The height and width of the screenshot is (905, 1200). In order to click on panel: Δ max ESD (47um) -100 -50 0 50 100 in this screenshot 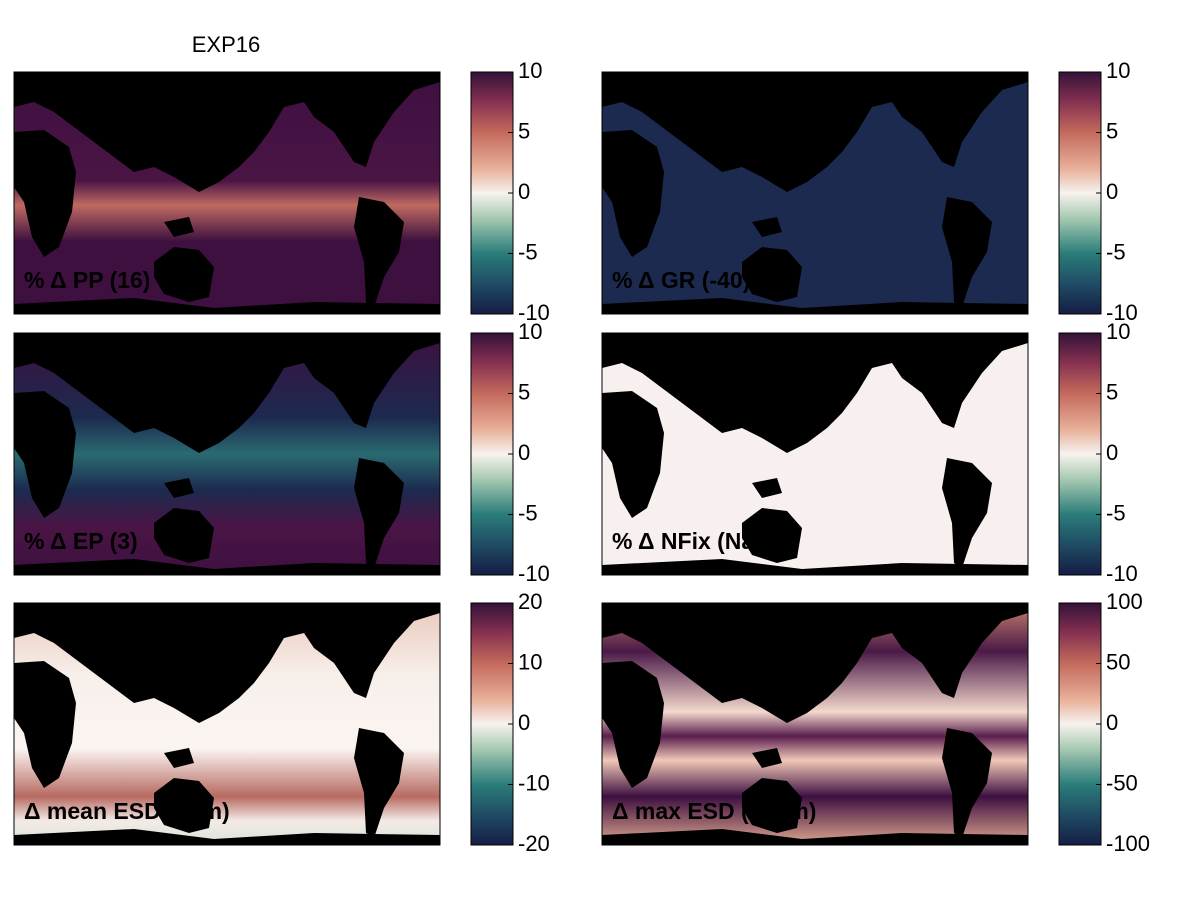, I will do `click(875, 722)`.